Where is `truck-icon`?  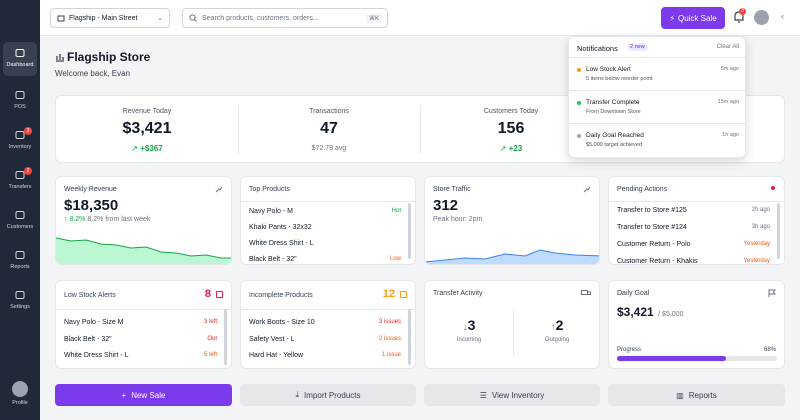
truck-icon is located at coordinates (586, 292).